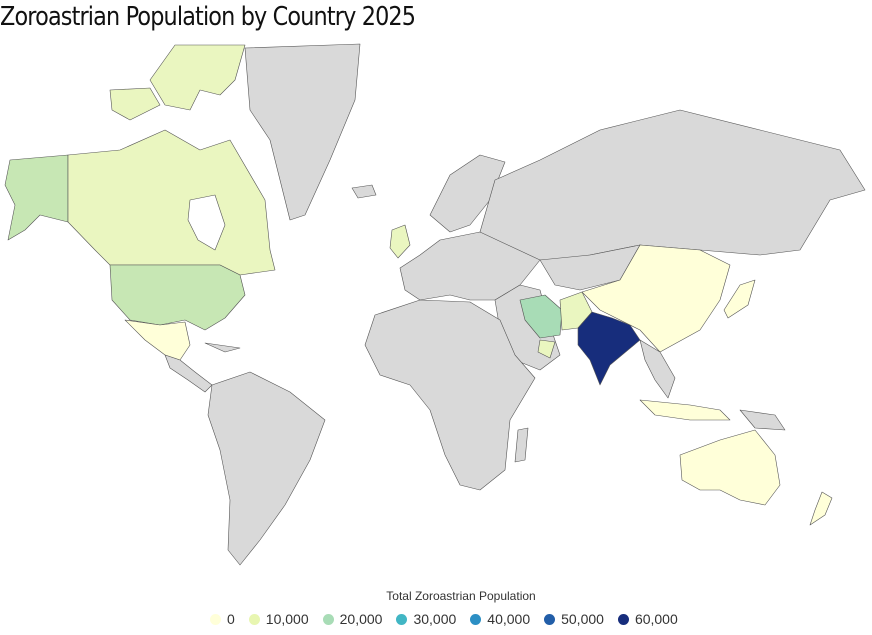 Image resolution: width=872 pixels, height=635 pixels. I want to click on legend-item: 10,000, so click(278, 619).